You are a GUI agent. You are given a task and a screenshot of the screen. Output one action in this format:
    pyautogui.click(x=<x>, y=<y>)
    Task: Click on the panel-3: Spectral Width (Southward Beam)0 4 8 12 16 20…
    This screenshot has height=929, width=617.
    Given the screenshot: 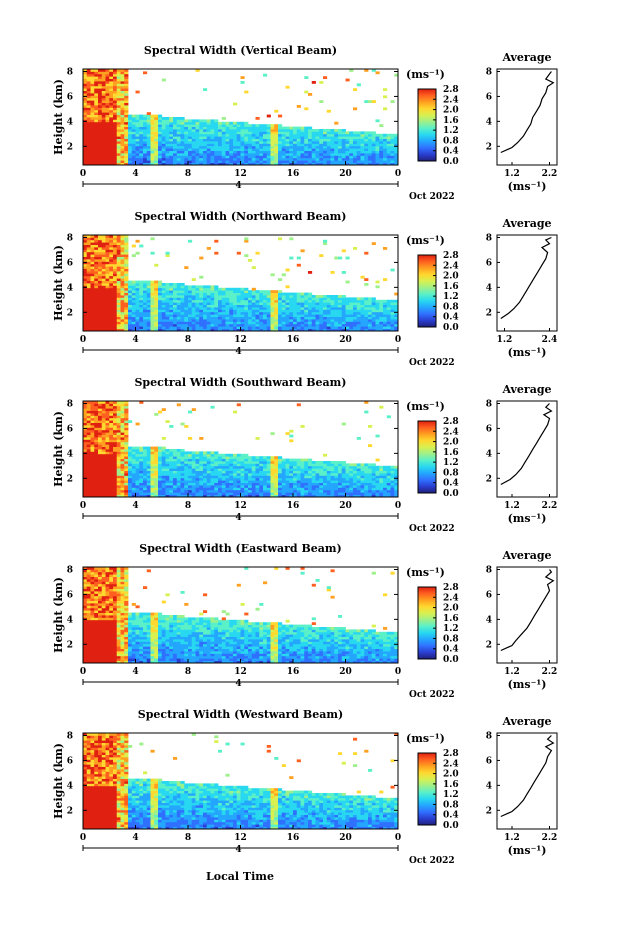 What is the action you would take?
    pyautogui.click(x=305, y=455)
    